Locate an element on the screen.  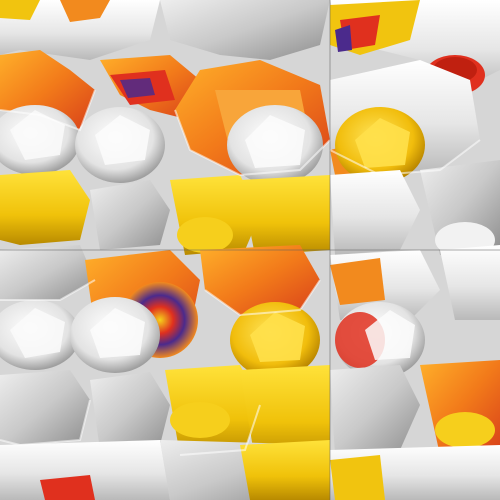
bottom-band is located at coordinates (250, 470).